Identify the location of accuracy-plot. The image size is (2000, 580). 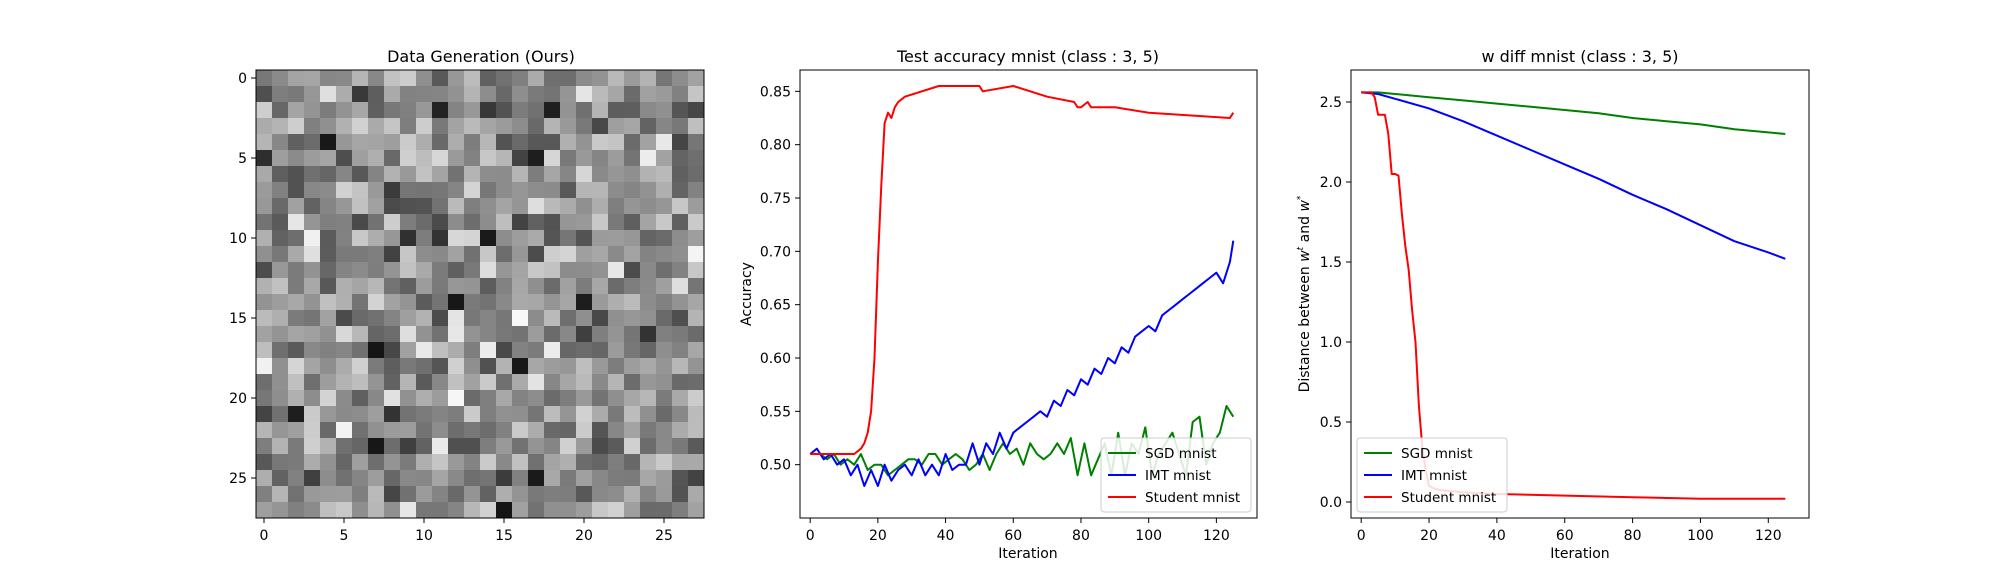
(1022, 286).